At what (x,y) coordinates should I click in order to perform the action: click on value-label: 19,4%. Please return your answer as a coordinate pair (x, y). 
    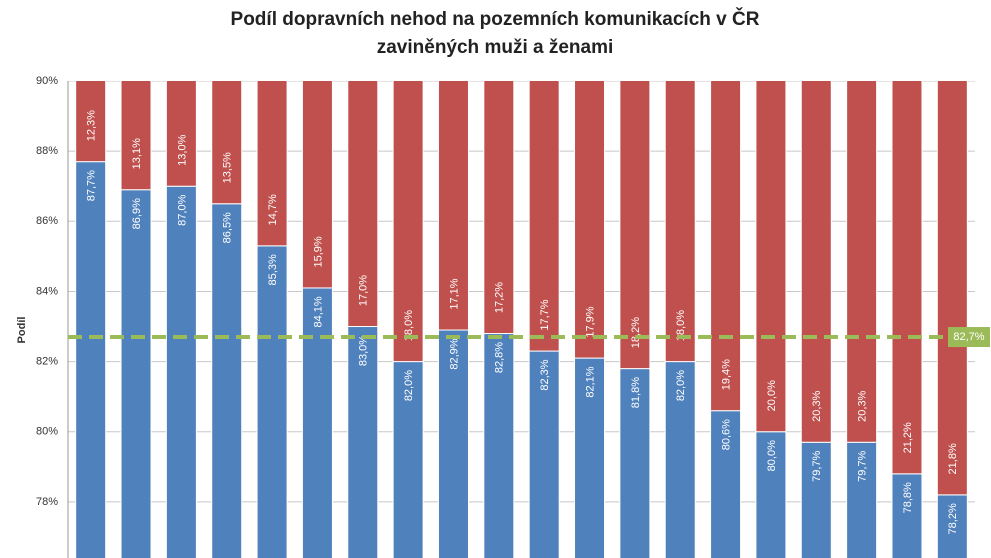
    Looking at the image, I should click on (726, 374).